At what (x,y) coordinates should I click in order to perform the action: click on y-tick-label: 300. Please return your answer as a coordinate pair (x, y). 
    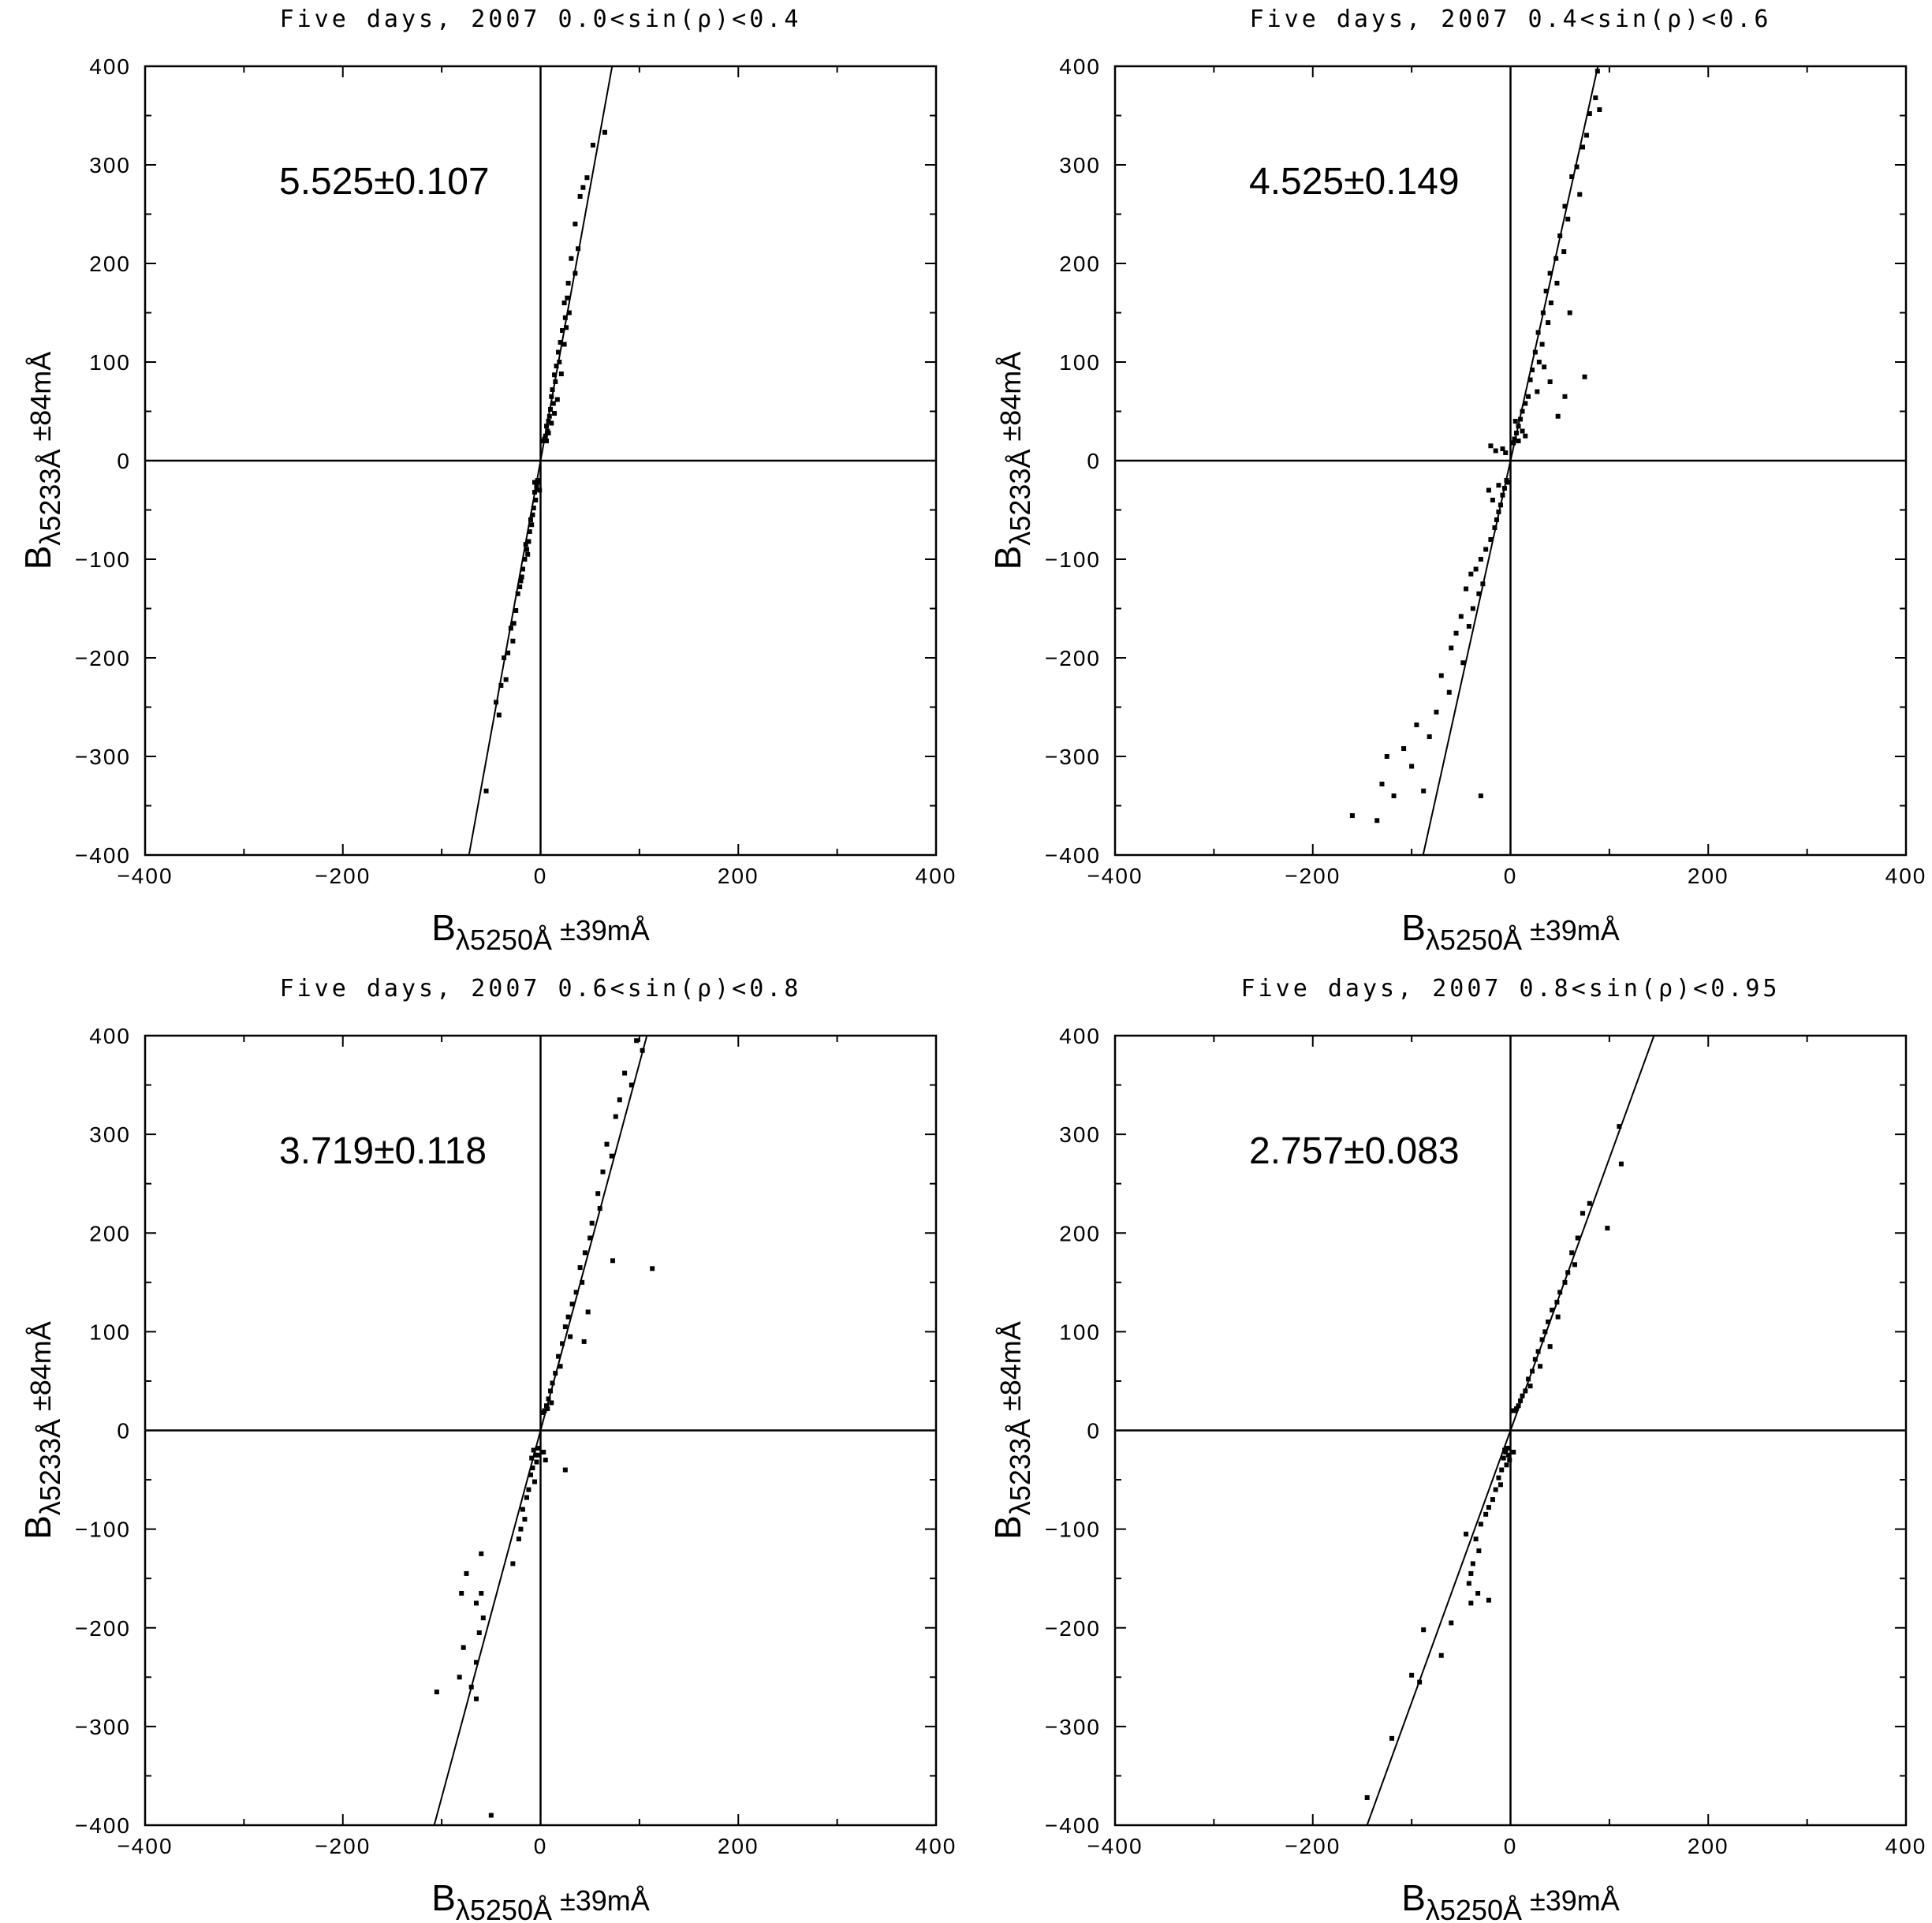
    Looking at the image, I should click on (1080, 1134).